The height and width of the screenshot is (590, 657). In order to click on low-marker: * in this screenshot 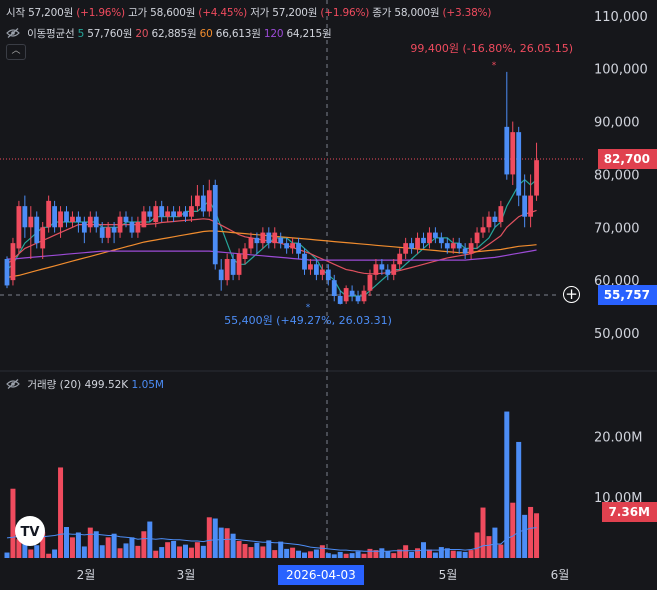, I will do `click(308, 308)`.